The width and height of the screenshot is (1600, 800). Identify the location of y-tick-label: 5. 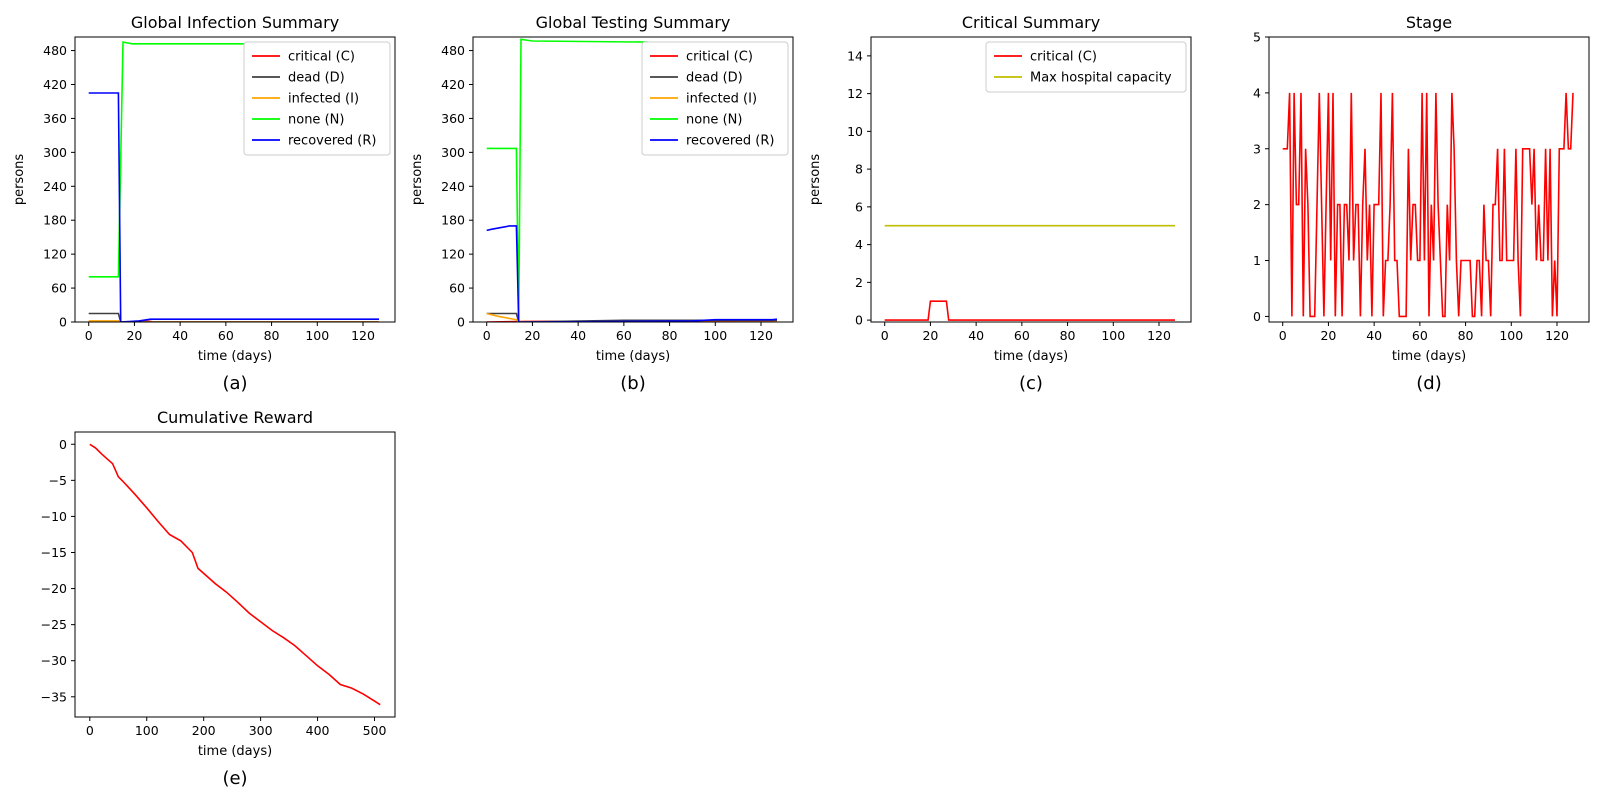
(1257, 37).